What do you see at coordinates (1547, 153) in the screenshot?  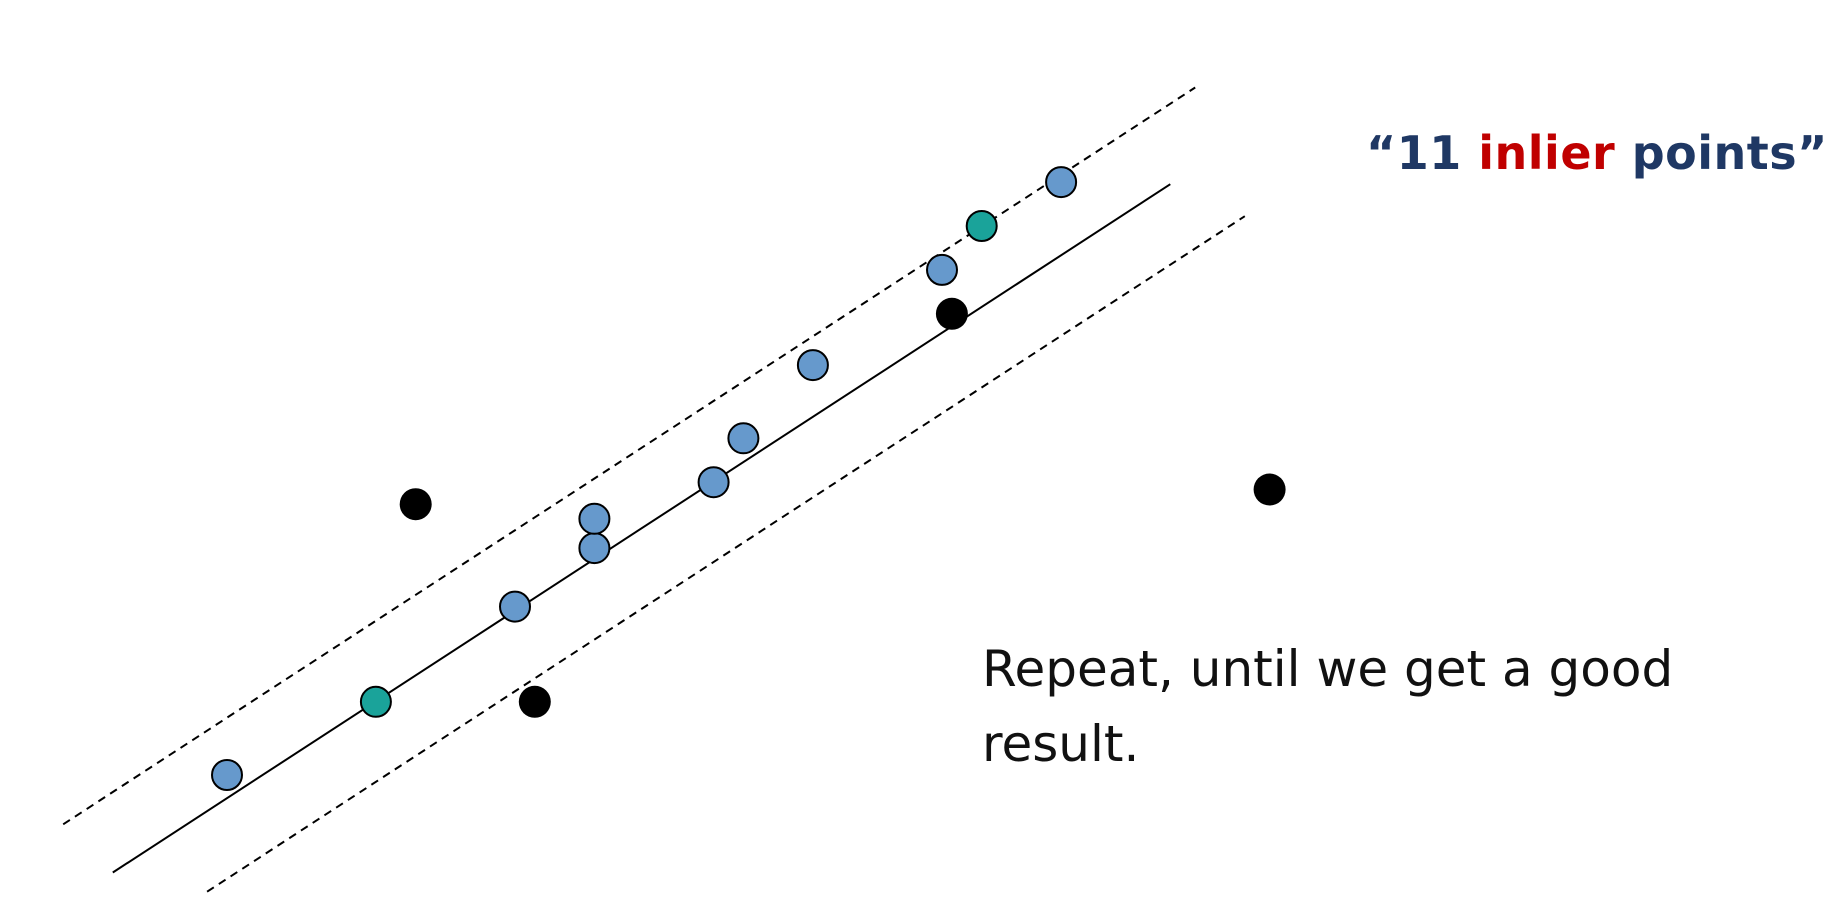 I see `inlier-label-keyword: inlier` at bounding box center [1547, 153].